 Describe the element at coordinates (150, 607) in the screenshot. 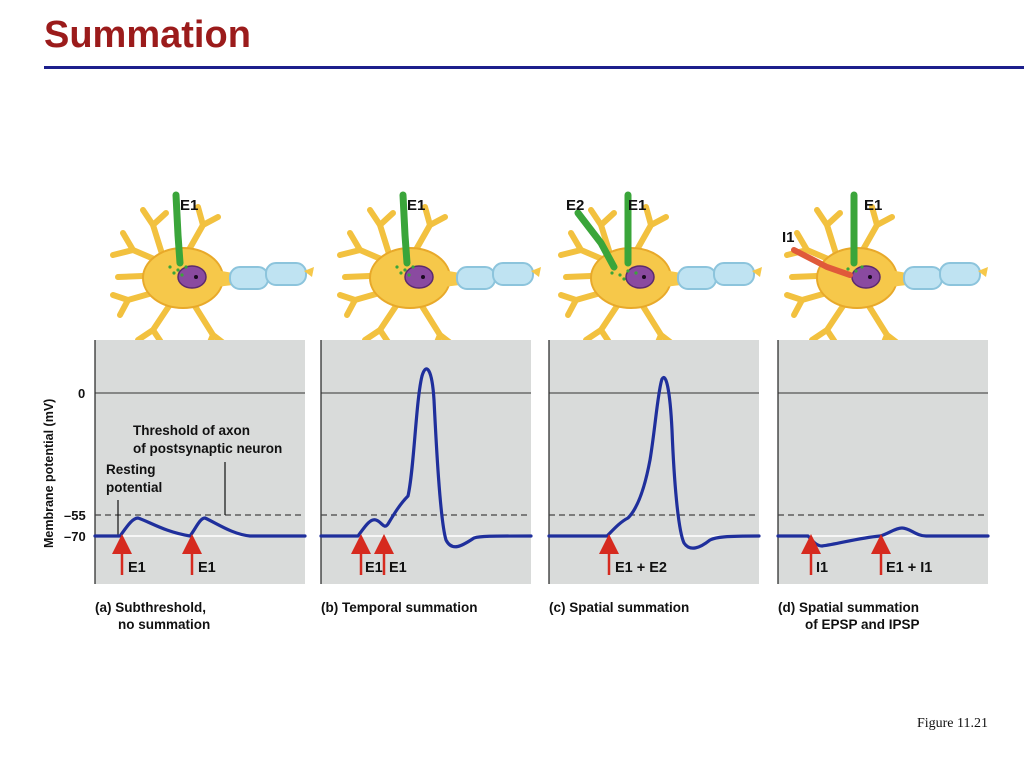

I see `caption-a-line1: (a) Subthreshold,` at that location.